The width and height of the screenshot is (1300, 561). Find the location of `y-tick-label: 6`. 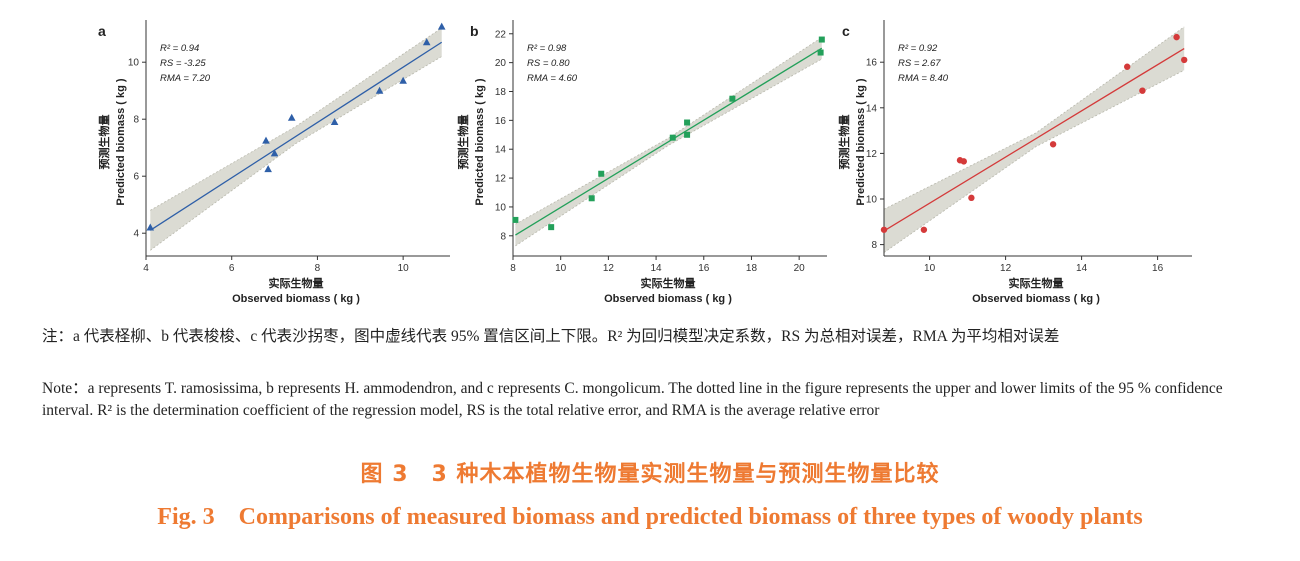

y-tick-label: 6 is located at coordinates (136, 177).